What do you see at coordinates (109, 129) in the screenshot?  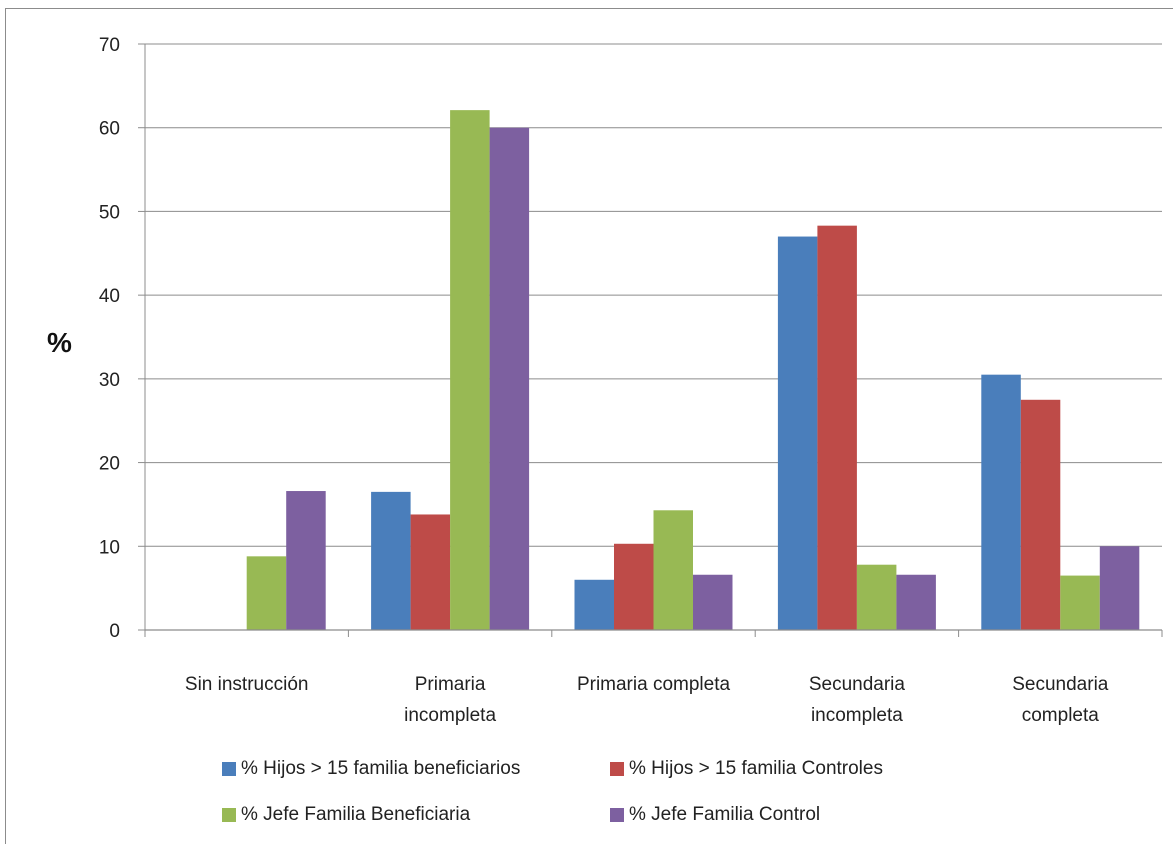 I see `y-tick-label: 60` at bounding box center [109, 129].